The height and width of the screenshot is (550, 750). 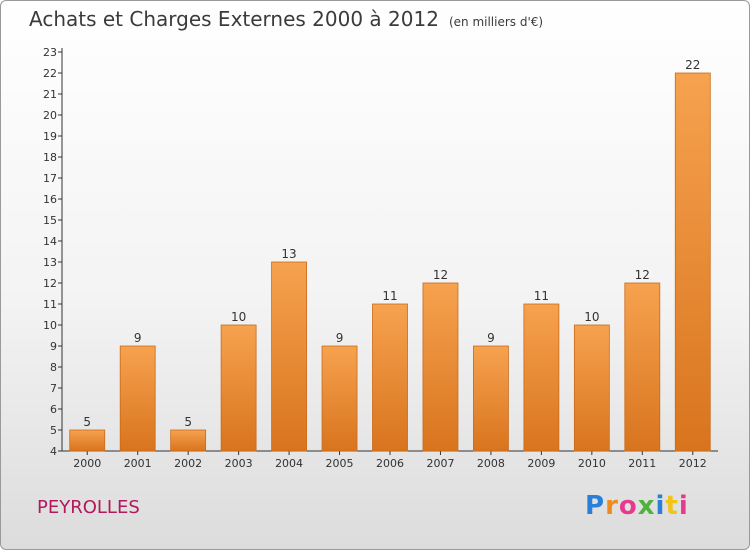 I want to click on y-tick-label: 12, so click(x=50, y=283).